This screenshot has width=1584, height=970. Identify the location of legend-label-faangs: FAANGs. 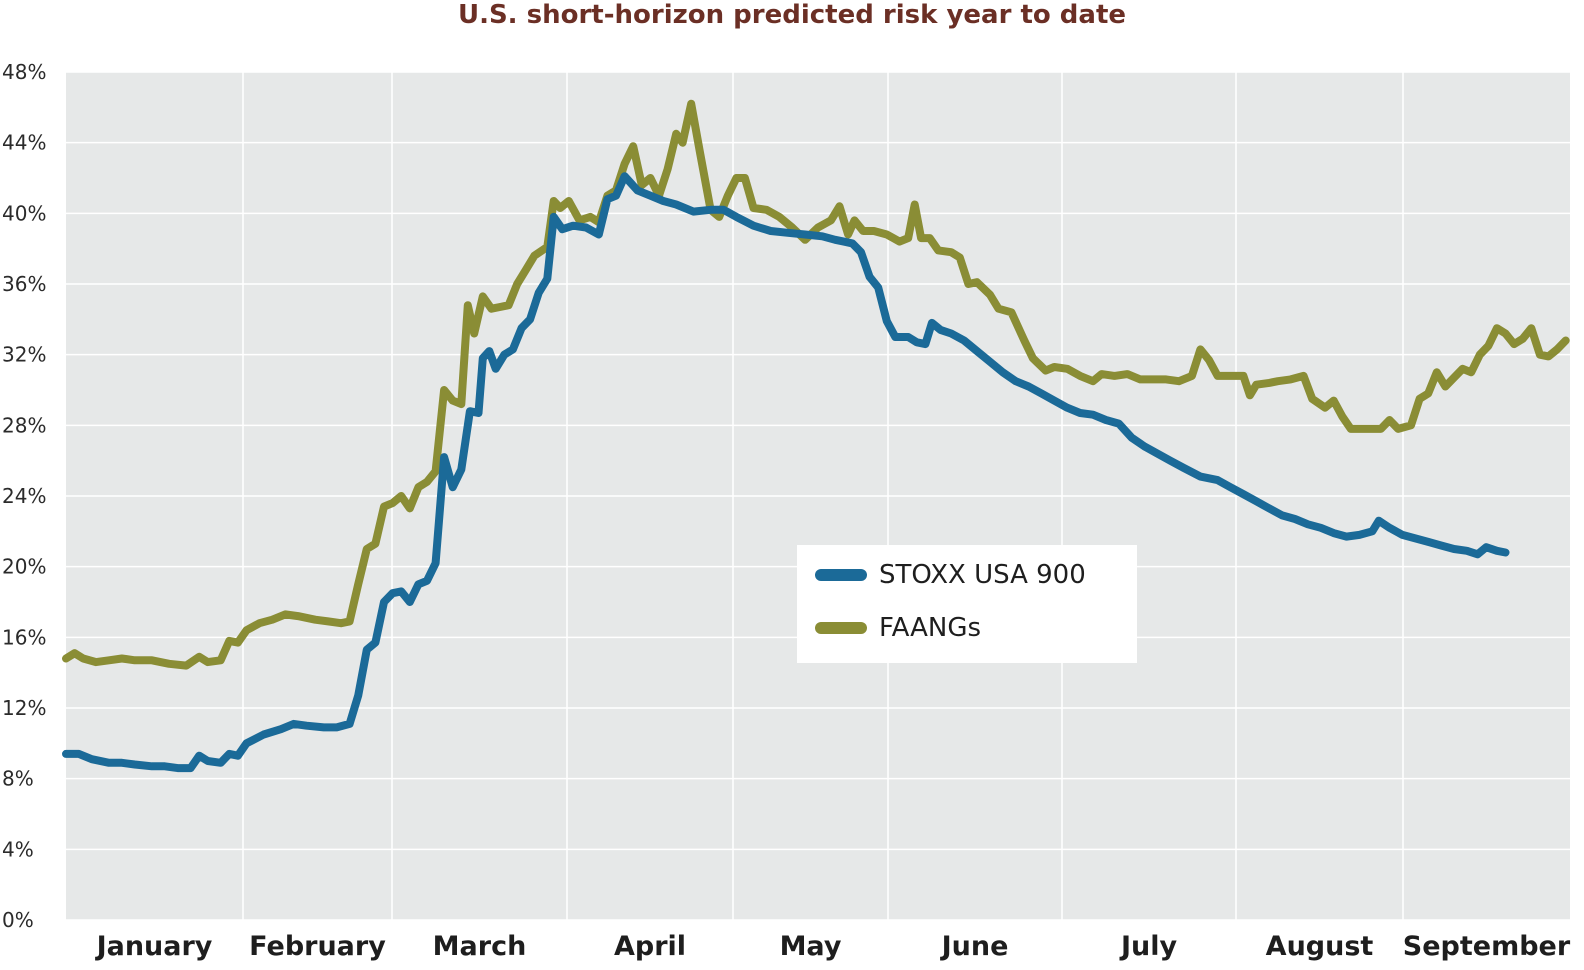
(930, 628).